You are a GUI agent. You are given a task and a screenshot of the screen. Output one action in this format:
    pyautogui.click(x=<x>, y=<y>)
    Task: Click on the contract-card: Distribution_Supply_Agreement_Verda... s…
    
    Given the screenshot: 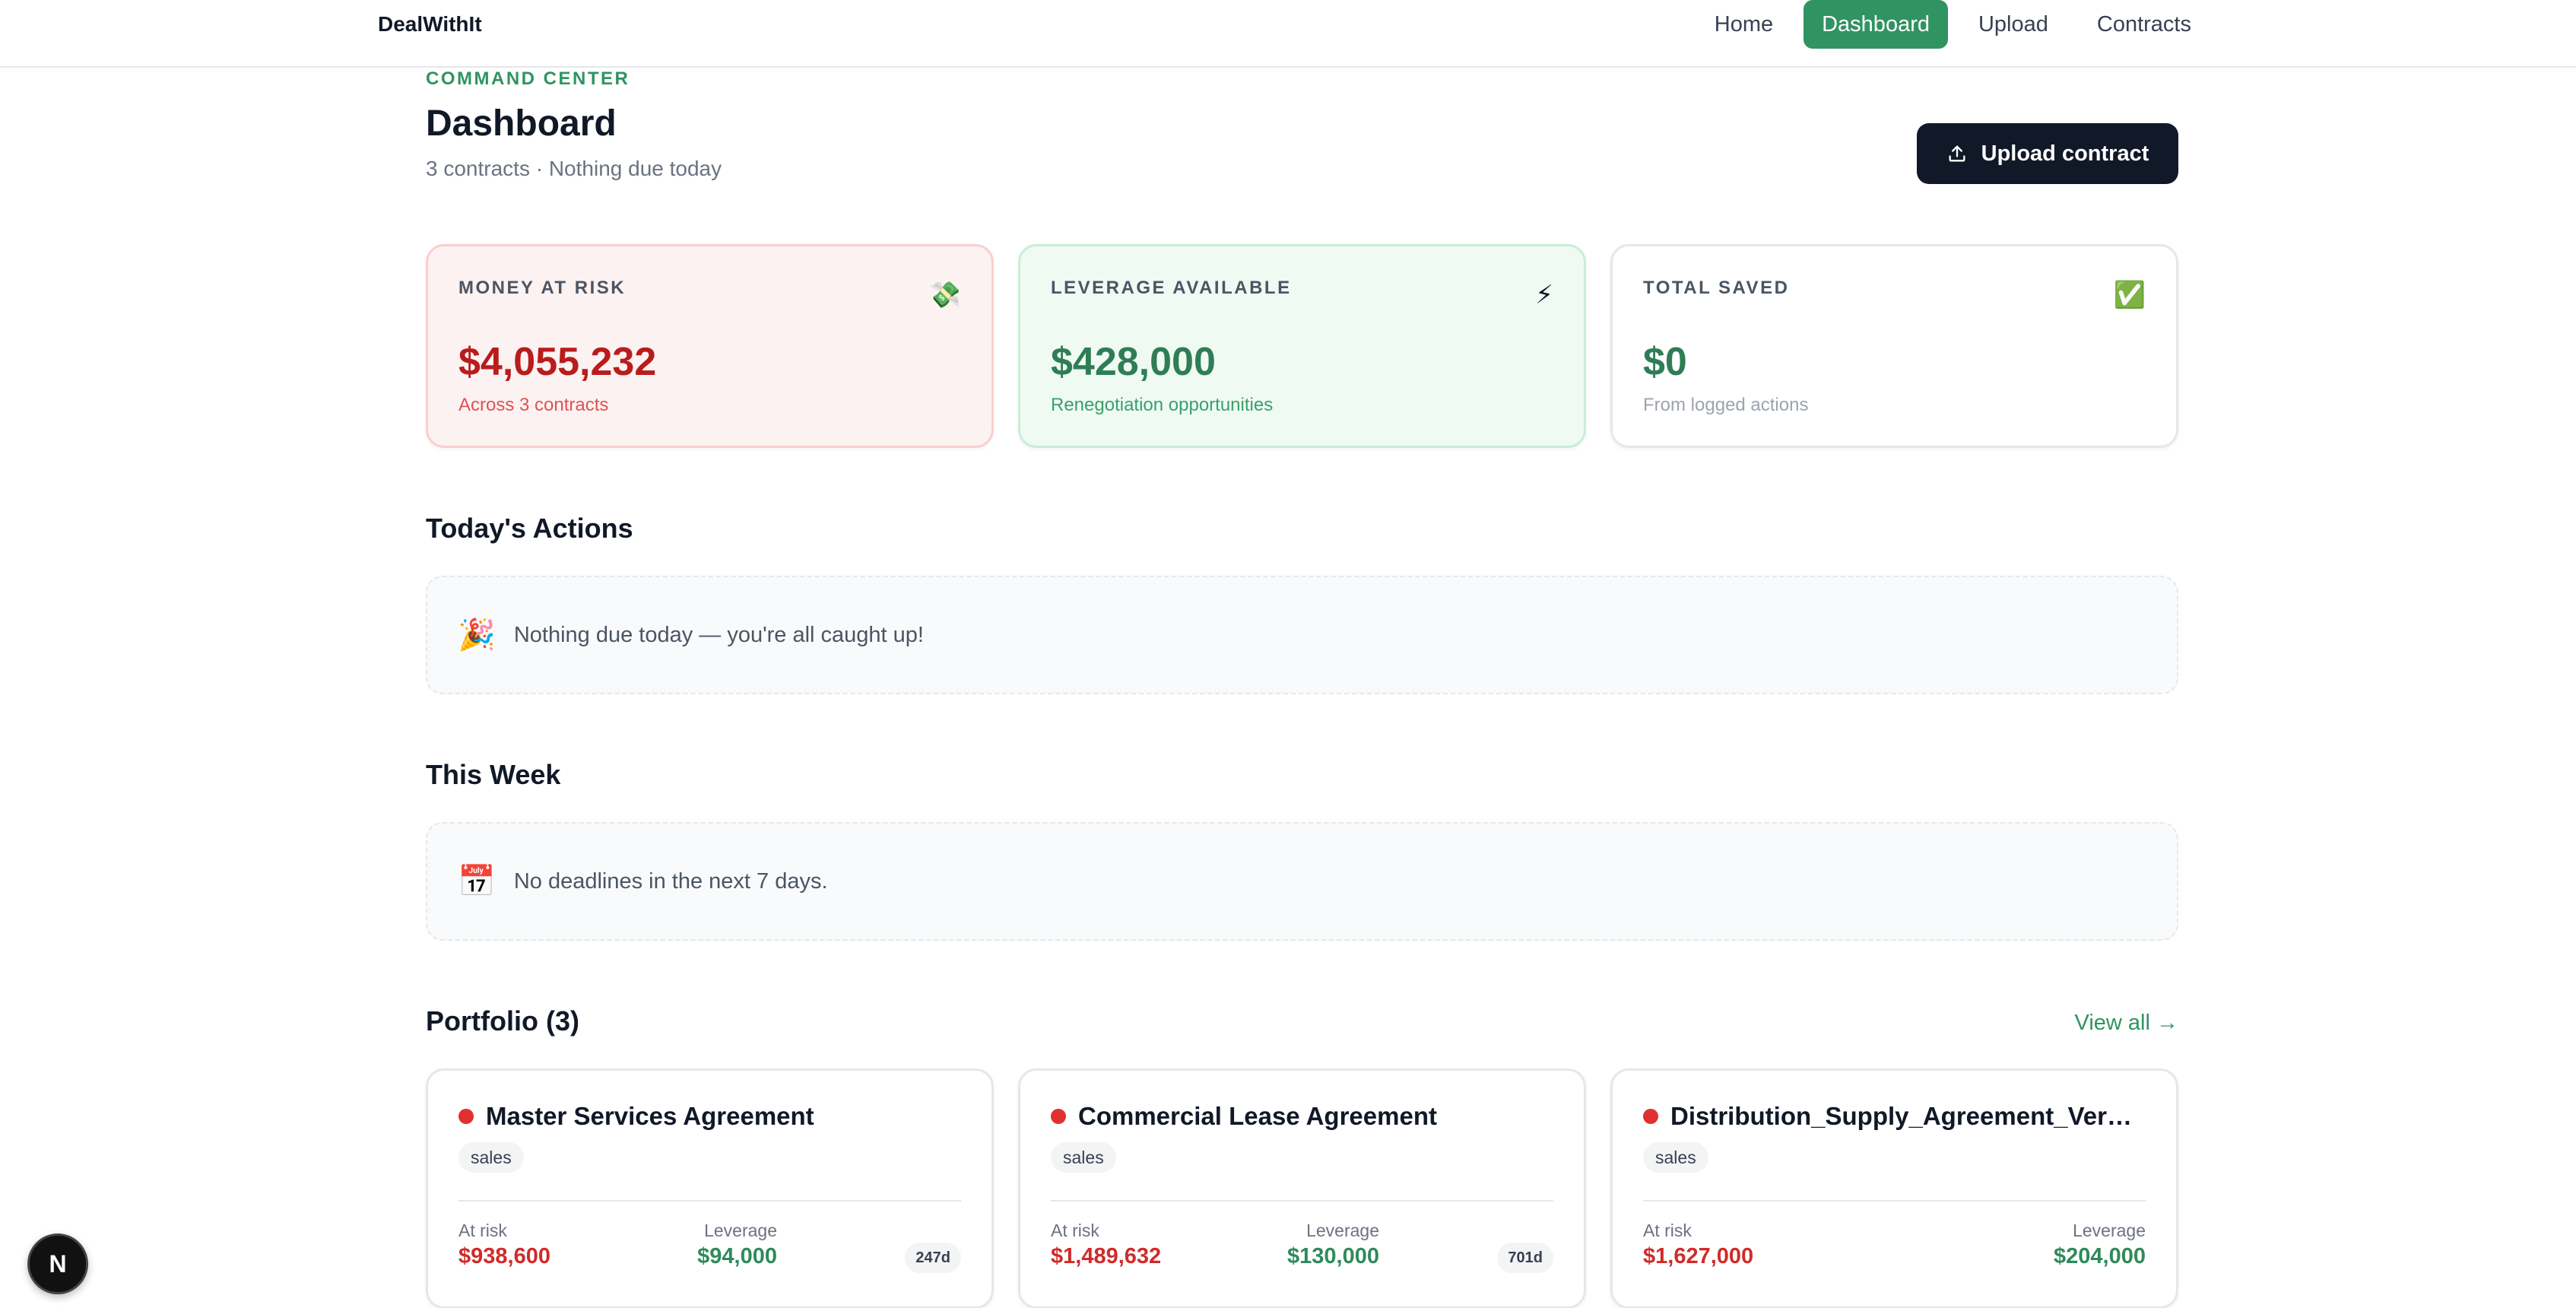 What is the action you would take?
    pyautogui.click(x=1894, y=1188)
    